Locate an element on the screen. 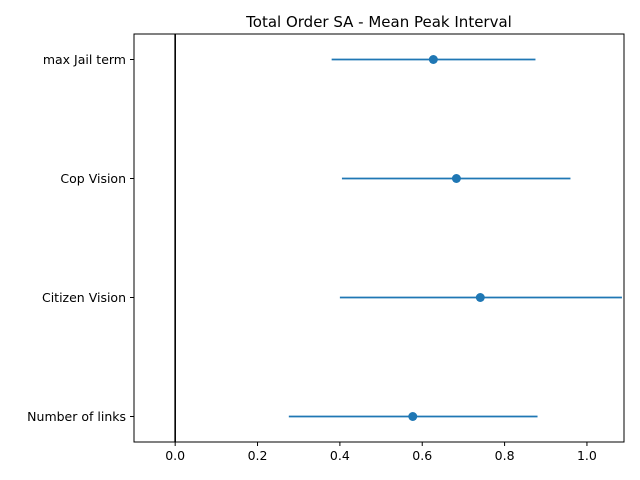 The image size is (640, 480). x-tick-label: 0.0 is located at coordinates (175, 455).